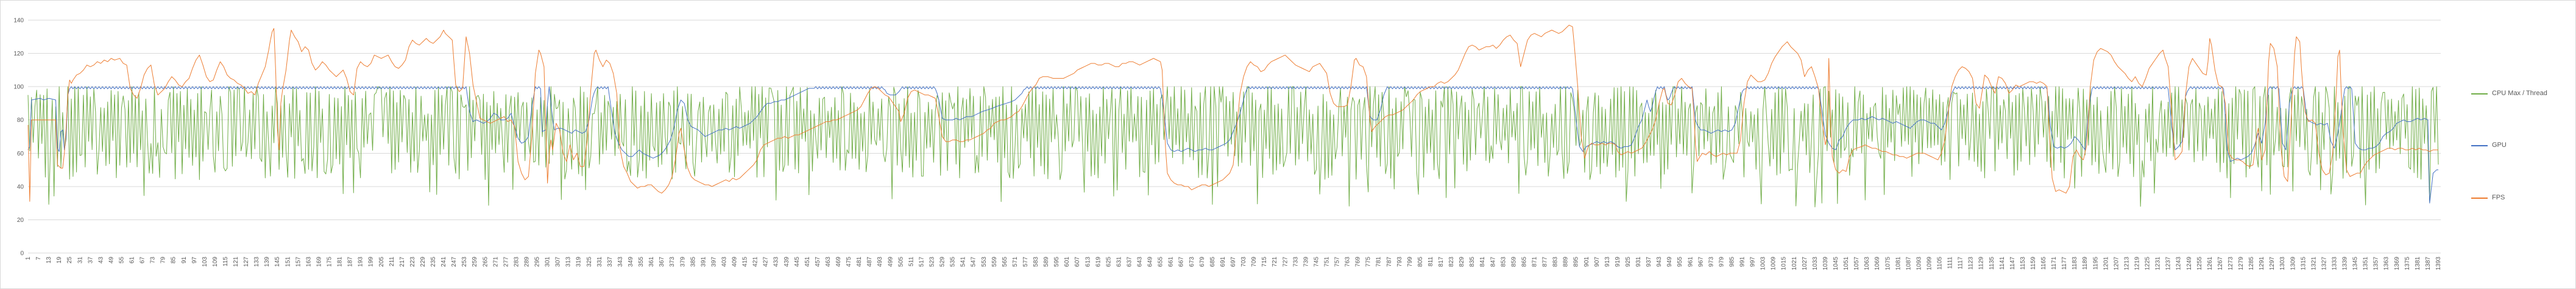  I want to click on x-axis-tick-label: 1027, so click(1805, 264).